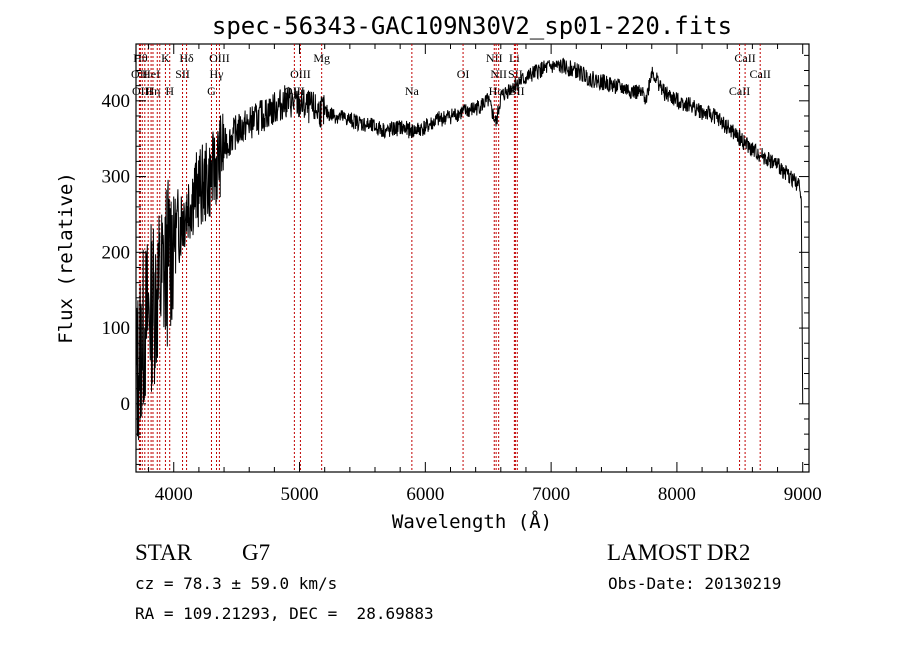 The width and height of the screenshot is (900, 649). Describe the element at coordinates (116, 101) in the screenshot. I see `y-tick-label: 400` at that location.